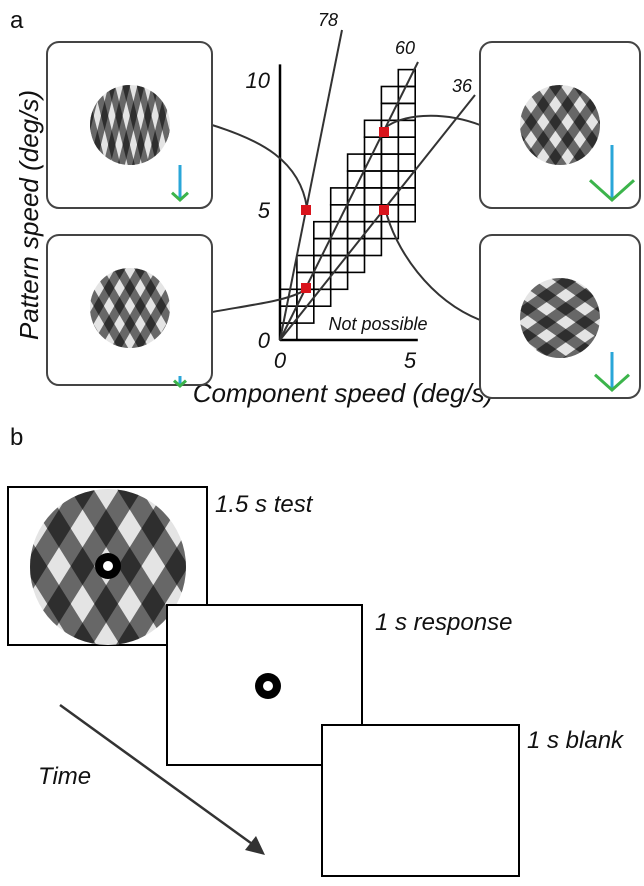  What do you see at coordinates (462, 86) in the screenshot?
I see `ray-label: 36` at bounding box center [462, 86].